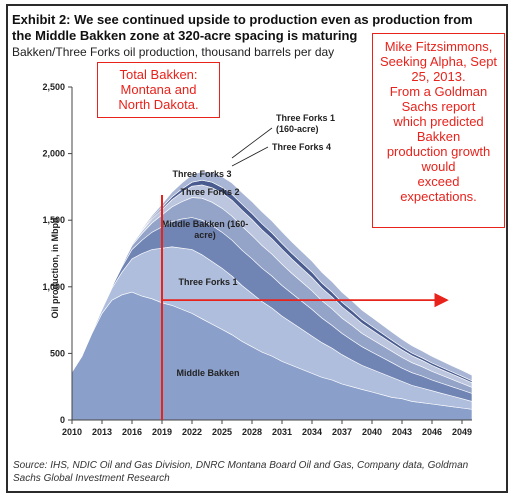 Image resolution: width=520 pixels, height=500 pixels. I want to click on x-tick-label: 2040, so click(372, 432).